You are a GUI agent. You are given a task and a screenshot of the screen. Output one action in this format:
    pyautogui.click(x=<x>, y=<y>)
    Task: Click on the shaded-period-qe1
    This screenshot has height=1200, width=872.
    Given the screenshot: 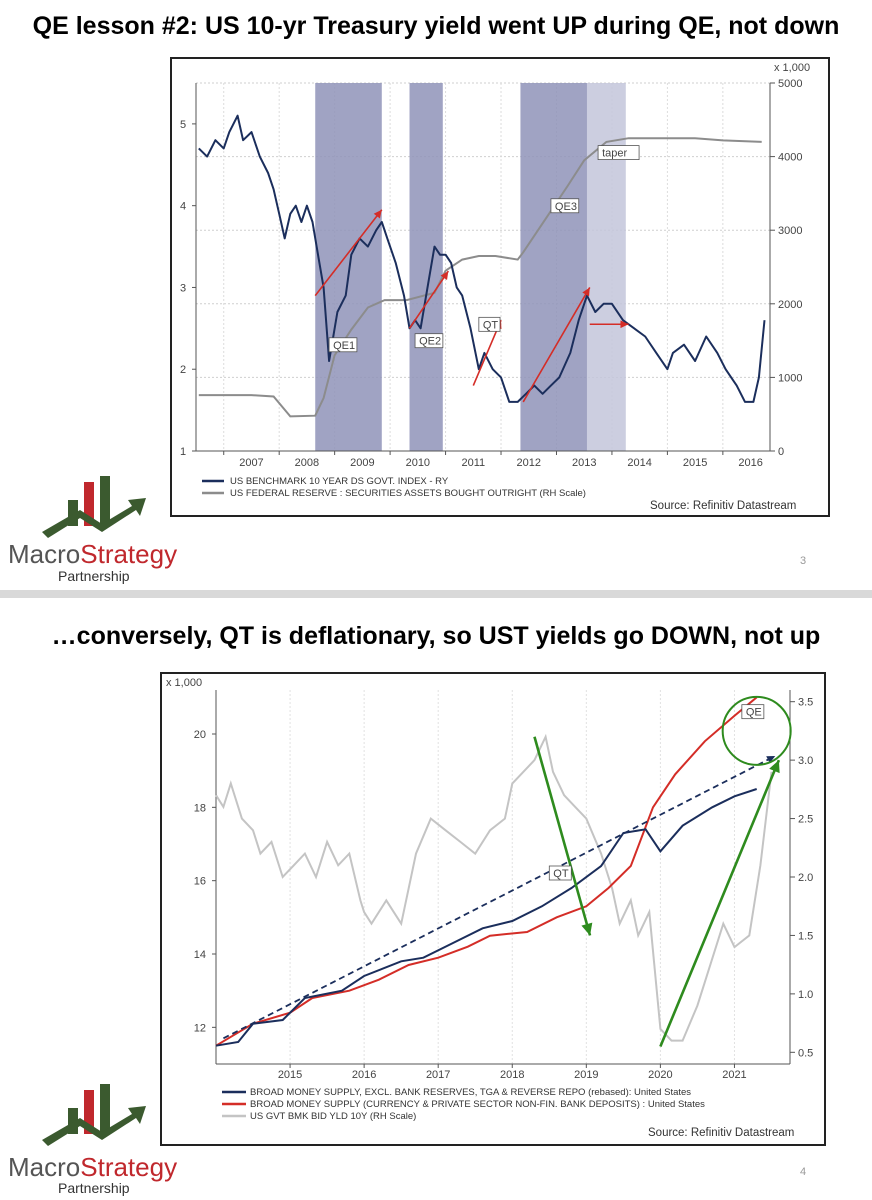 What is the action you would take?
    pyautogui.click(x=348, y=267)
    